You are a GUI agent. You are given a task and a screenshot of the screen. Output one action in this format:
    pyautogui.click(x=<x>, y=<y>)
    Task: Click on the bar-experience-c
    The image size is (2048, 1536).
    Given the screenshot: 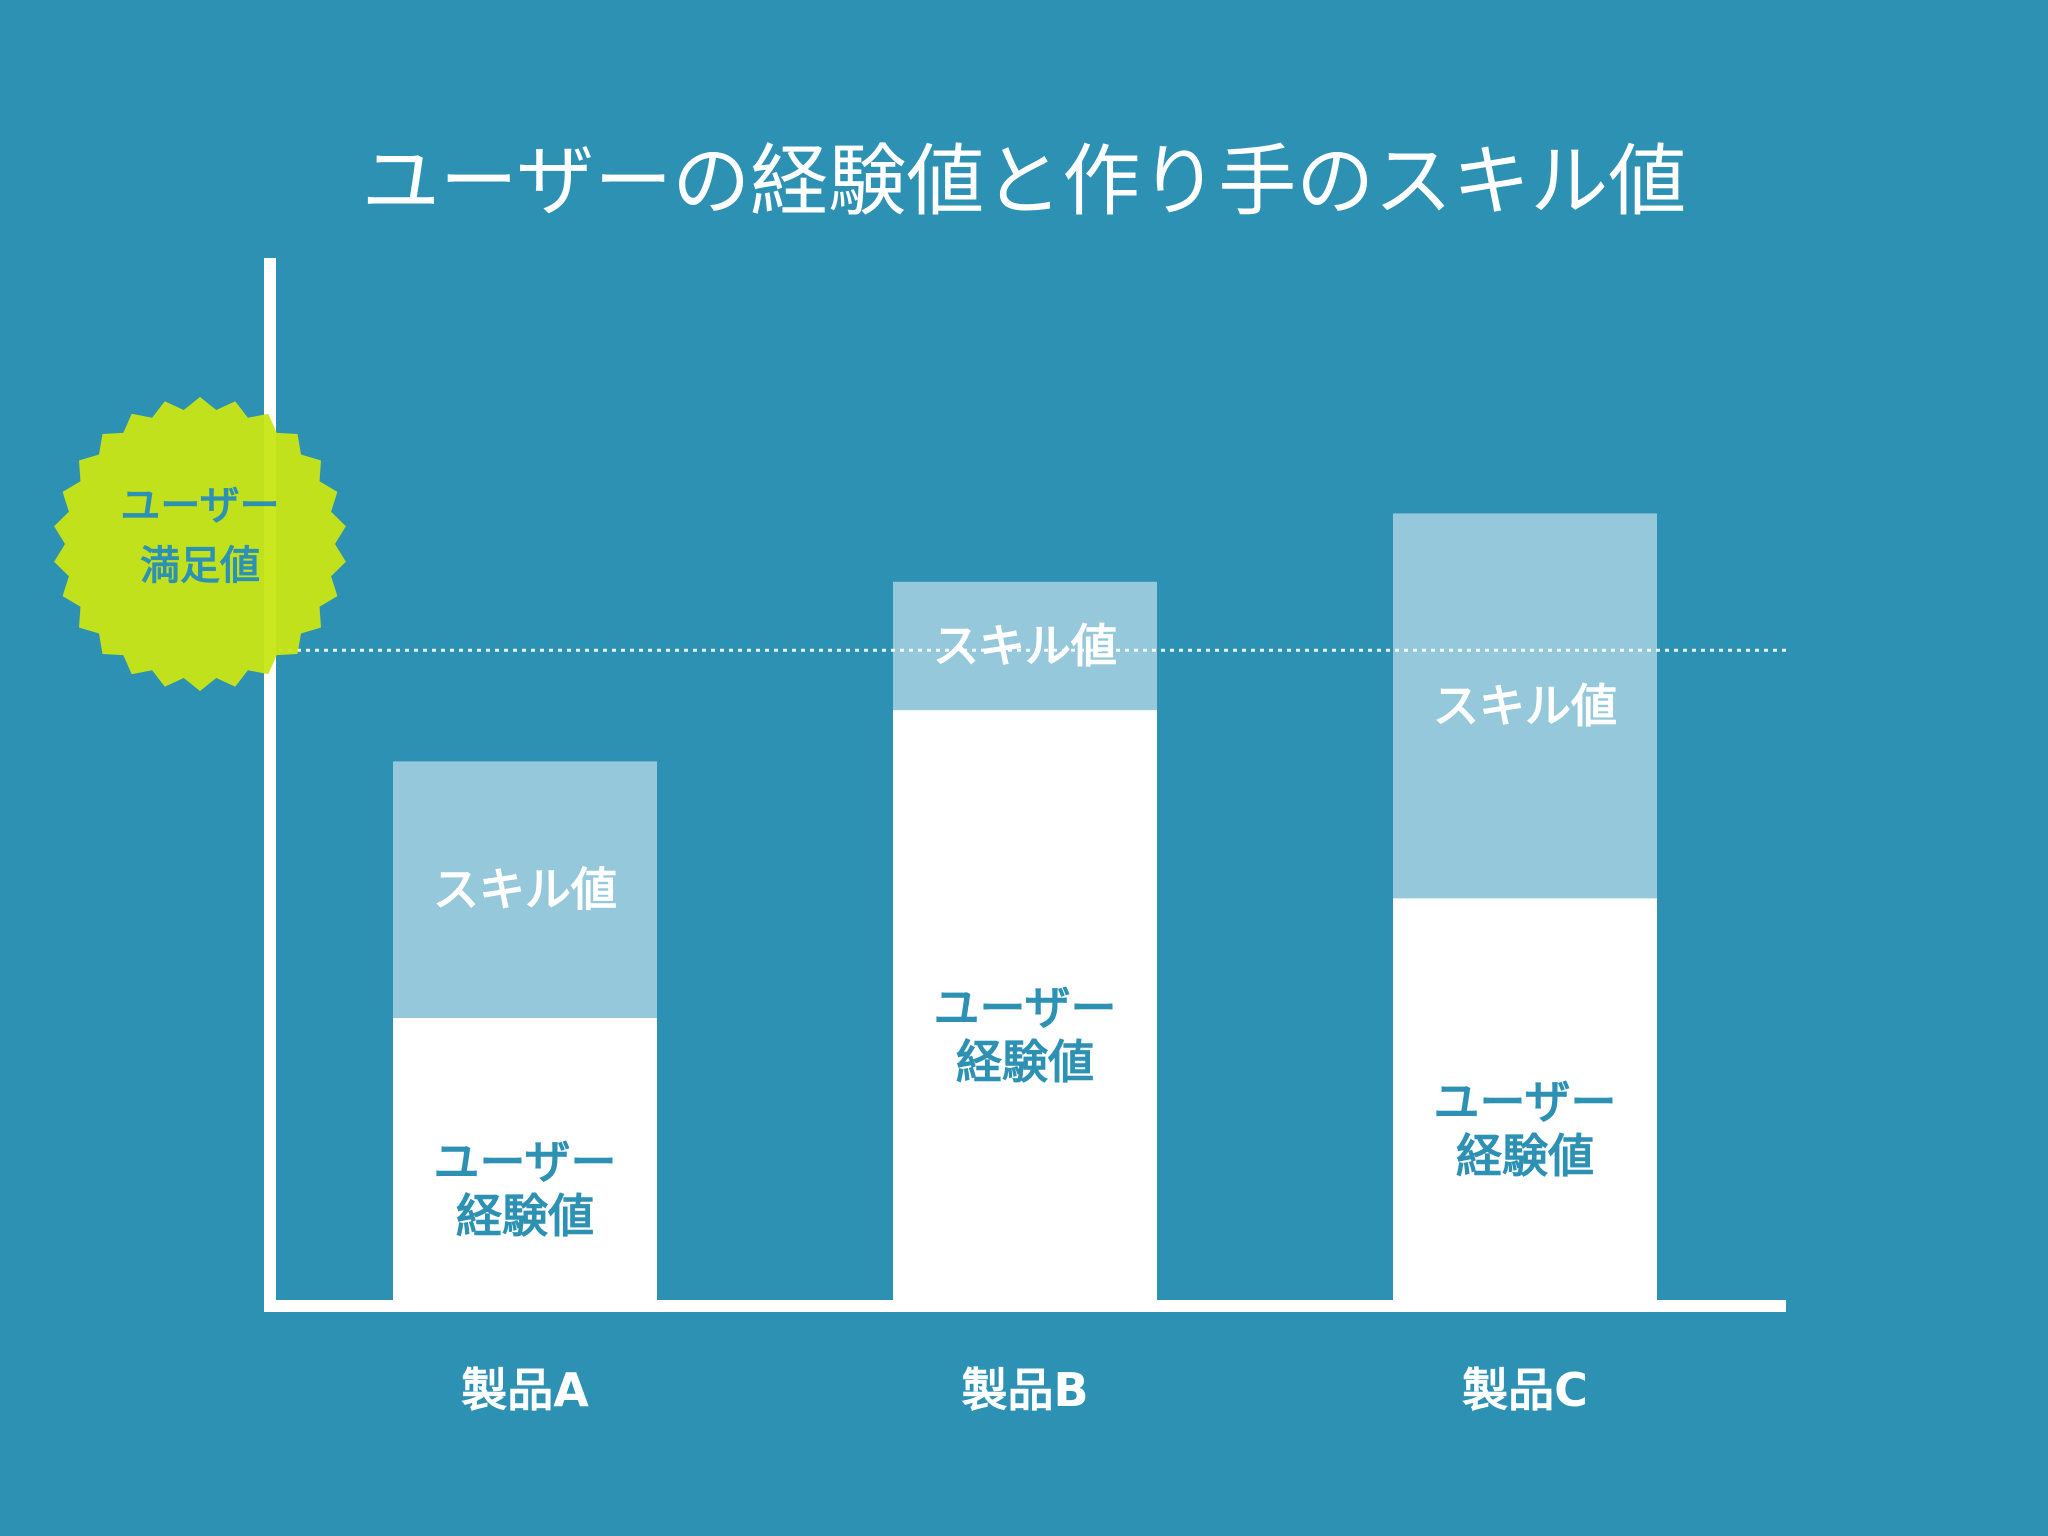 What is the action you would take?
    pyautogui.click(x=1525, y=1099)
    